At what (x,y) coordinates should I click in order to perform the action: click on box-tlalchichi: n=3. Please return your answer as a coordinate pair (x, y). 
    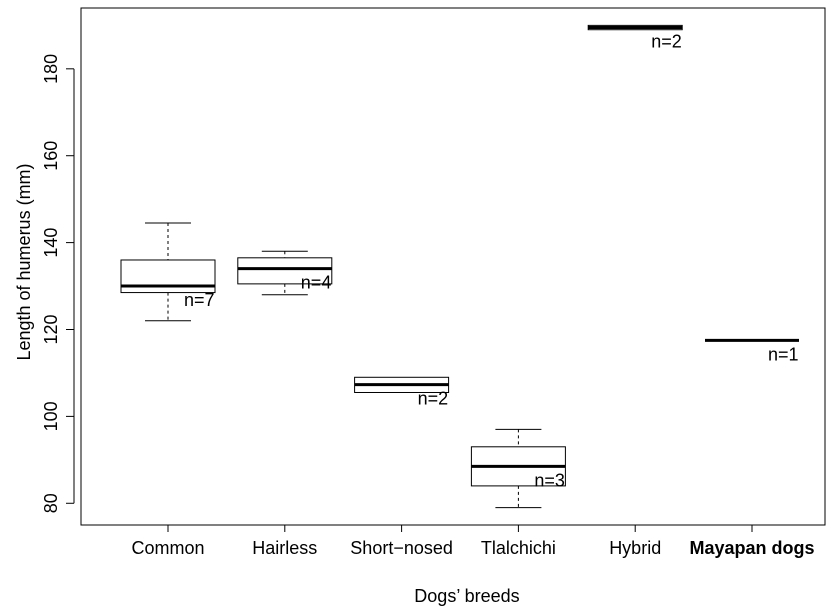
    Looking at the image, I should click on (518, 468).